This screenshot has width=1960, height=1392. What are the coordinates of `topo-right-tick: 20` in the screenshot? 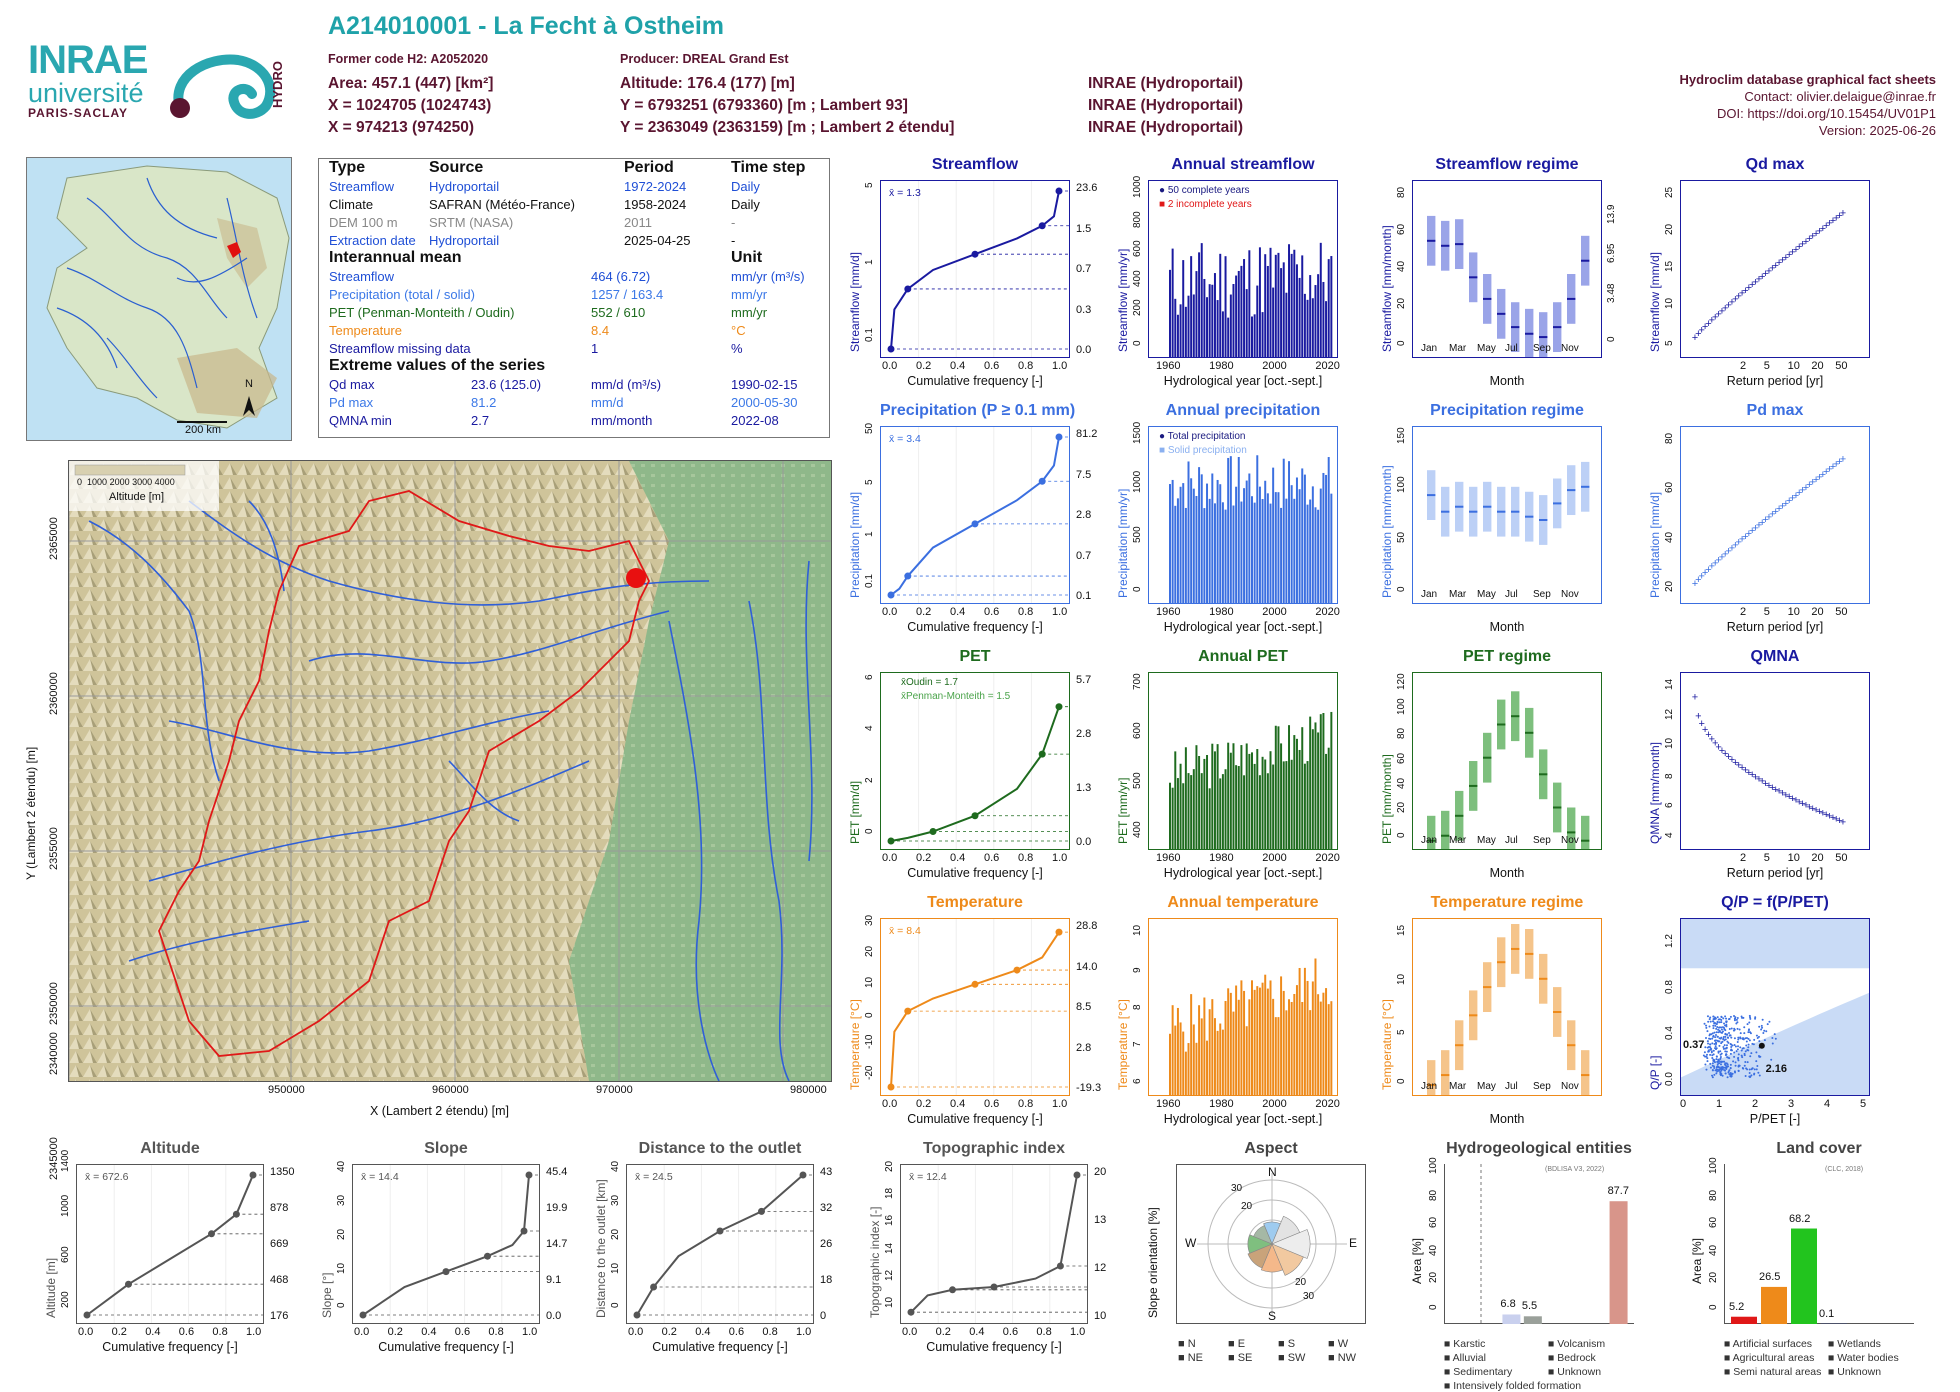 It's located at (1100, 1172).